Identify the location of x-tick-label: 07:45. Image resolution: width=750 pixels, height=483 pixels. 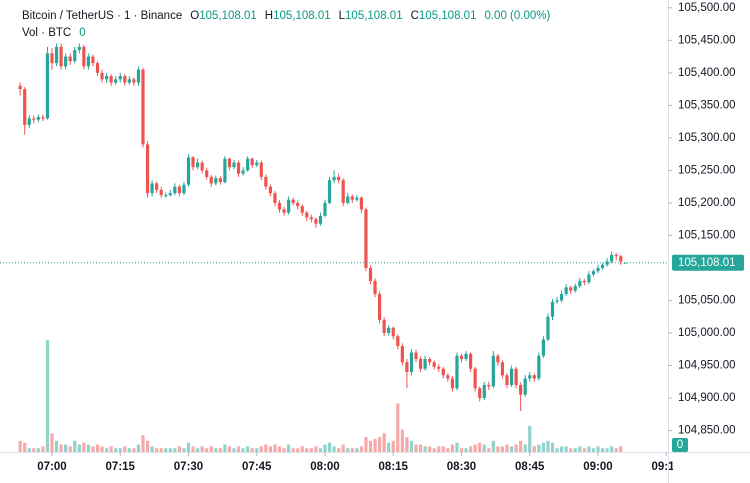
(257, 467).